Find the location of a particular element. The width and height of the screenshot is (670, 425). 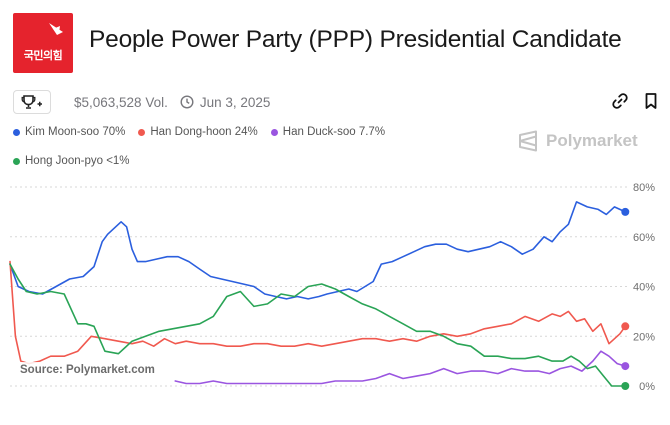

y-tick-label-0: 0% is located at coordinates (647, 387).